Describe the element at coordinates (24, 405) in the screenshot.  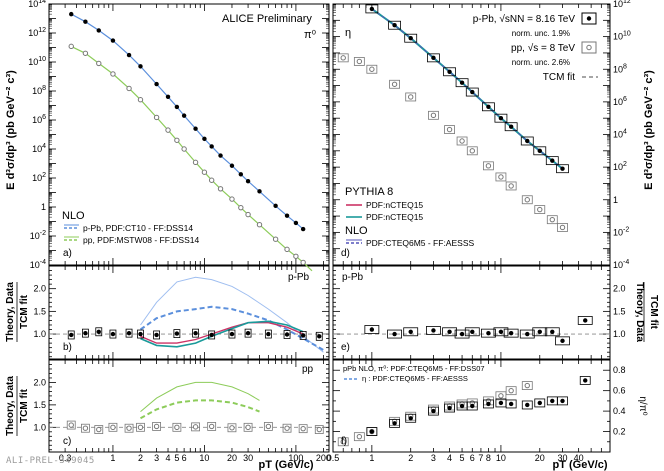
I see `ratio-ytitle-bottom-c: TCM fit` at that location.